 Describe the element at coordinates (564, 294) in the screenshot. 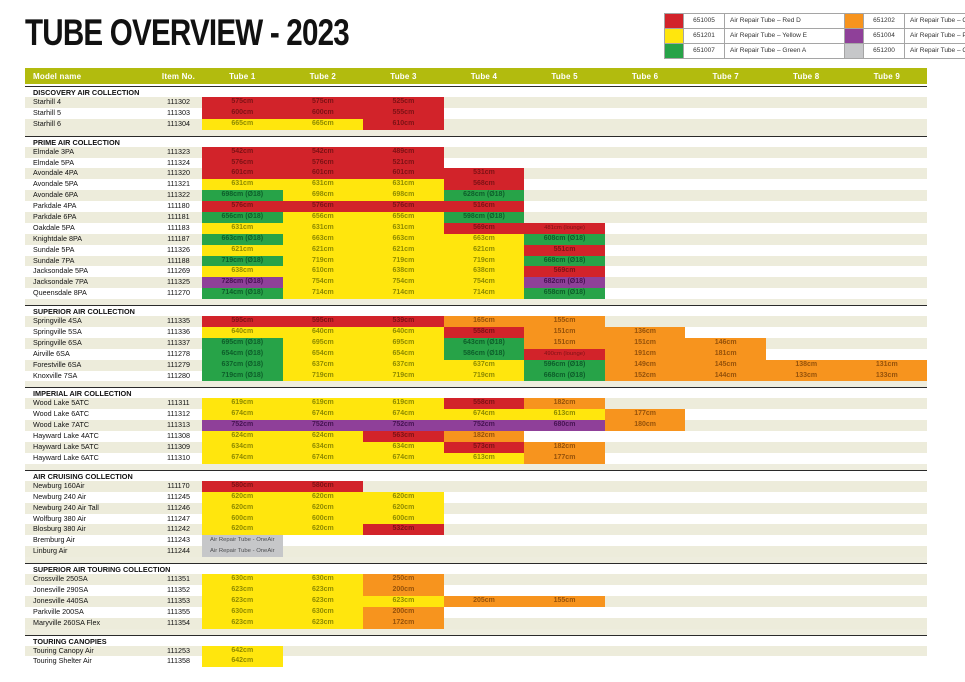

I see `tube-cell: 658cm (Ø18)` at that location.